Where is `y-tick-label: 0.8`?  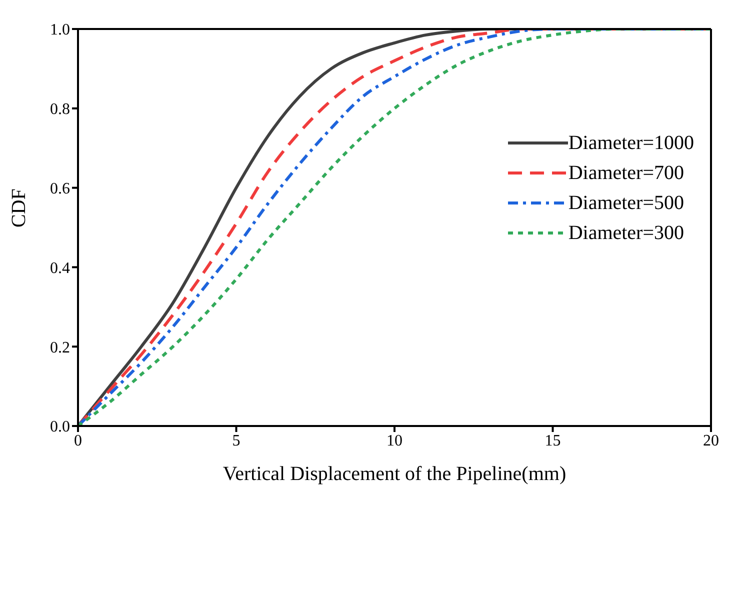
y-tick-label: 0.8 is located at coordinates (60, 109).